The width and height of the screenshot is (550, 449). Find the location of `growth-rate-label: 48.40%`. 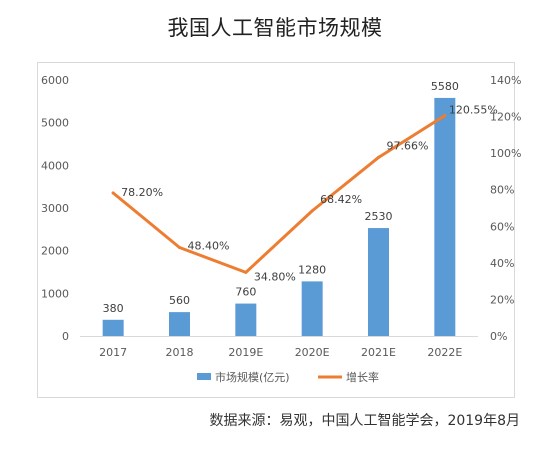

growth-rate-label: 48.40% is located at coordinates (209, 245).